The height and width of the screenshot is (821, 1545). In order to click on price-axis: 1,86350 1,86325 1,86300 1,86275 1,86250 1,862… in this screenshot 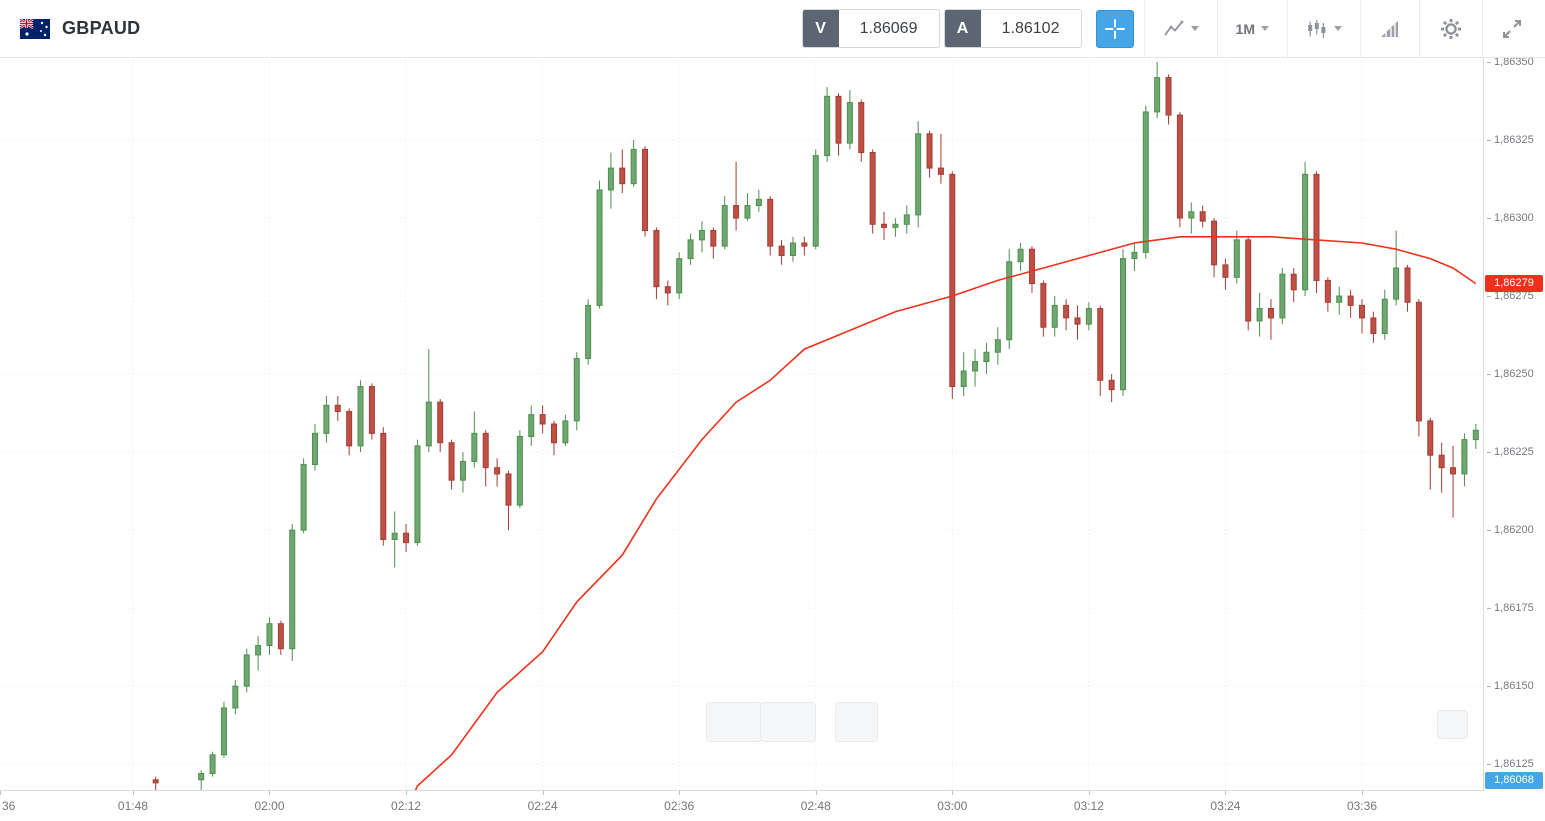, I will do `click(1514, 423)`.